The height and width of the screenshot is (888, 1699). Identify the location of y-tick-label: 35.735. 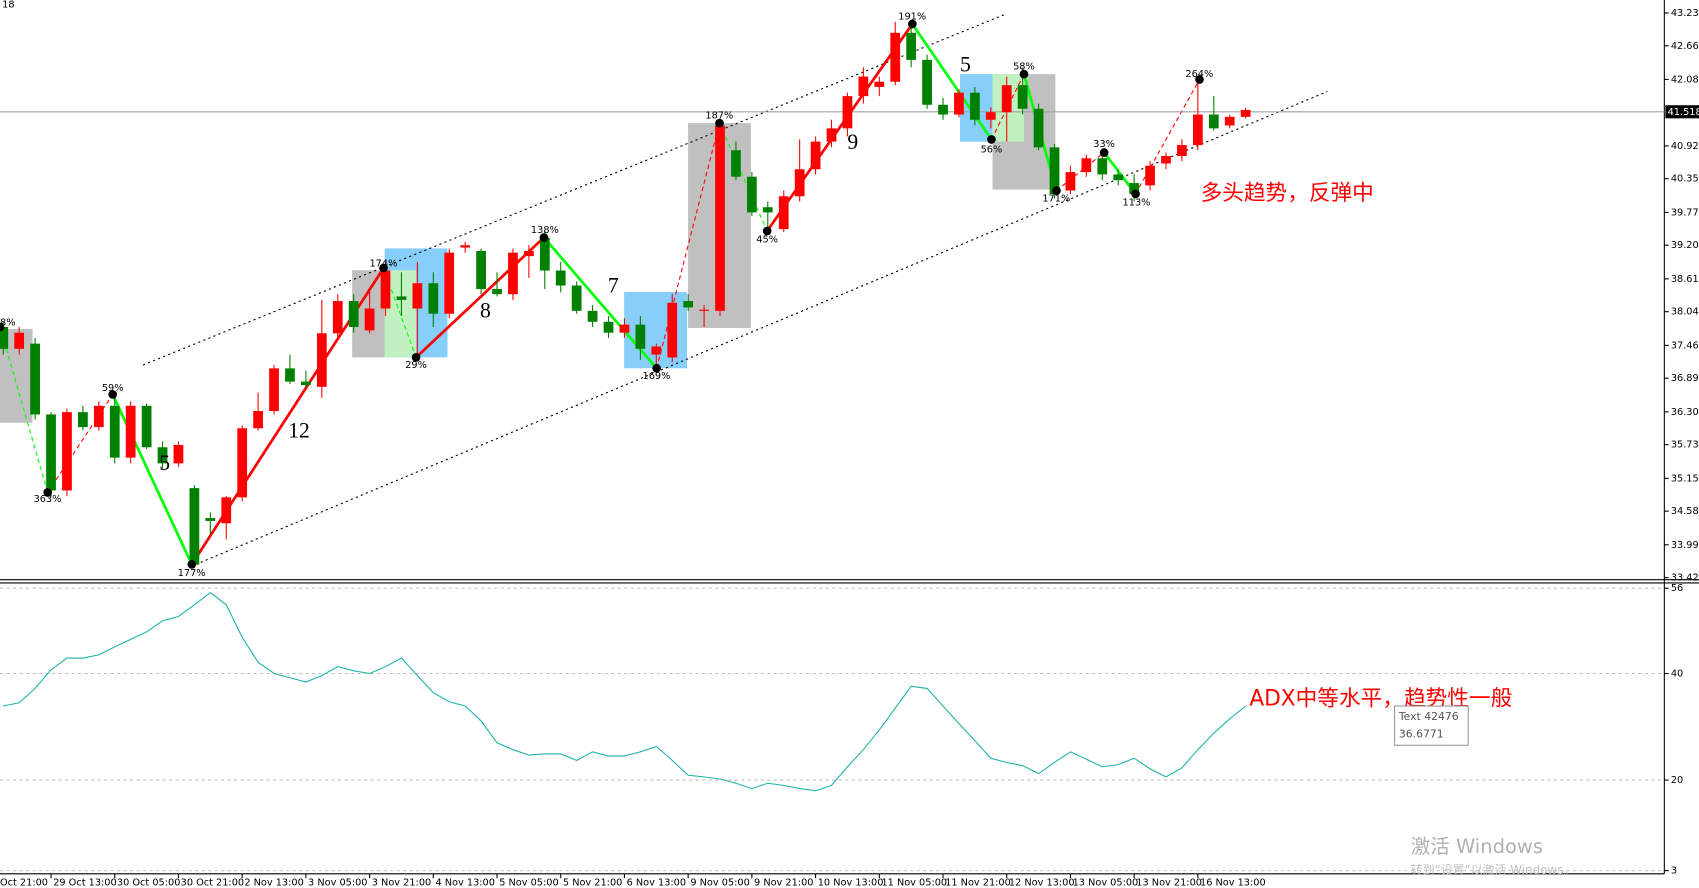
(1685, 445).